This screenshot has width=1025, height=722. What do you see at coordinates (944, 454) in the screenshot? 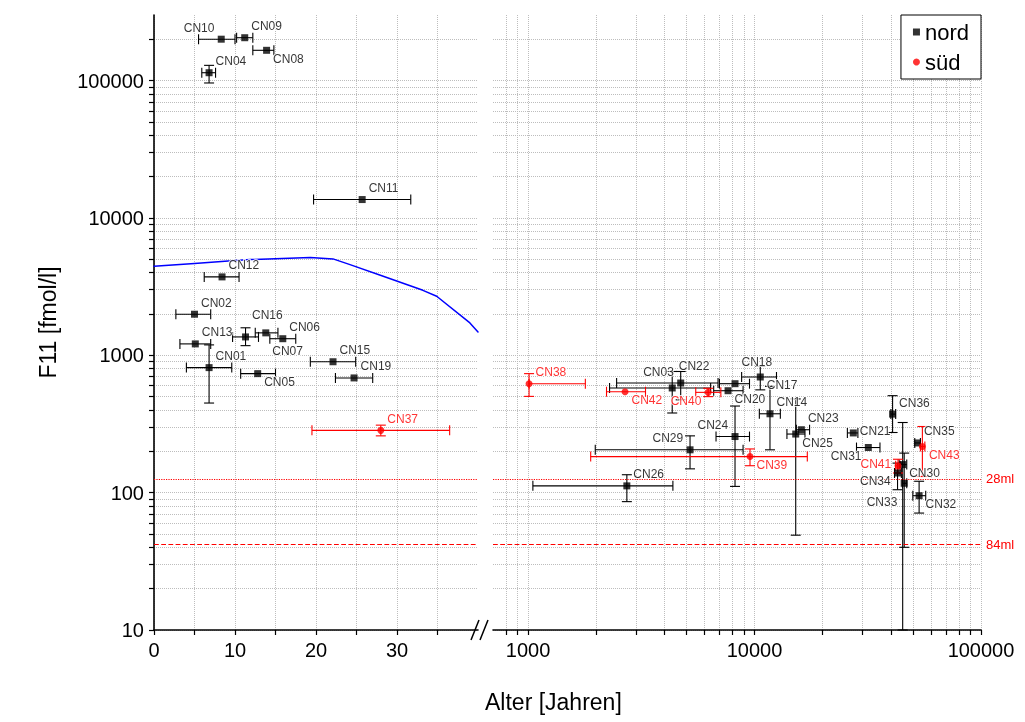
I see `data-label: CN43` at bounding box center [944, 454].